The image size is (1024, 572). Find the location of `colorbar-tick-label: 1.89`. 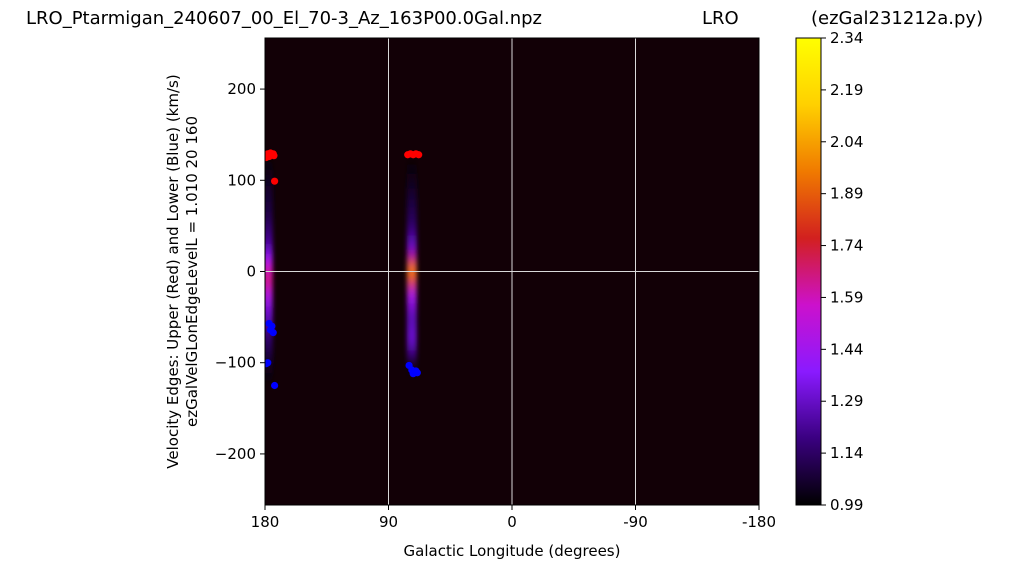

colorbar-tick-label: 1.89 is located at coordinates (846, 194).